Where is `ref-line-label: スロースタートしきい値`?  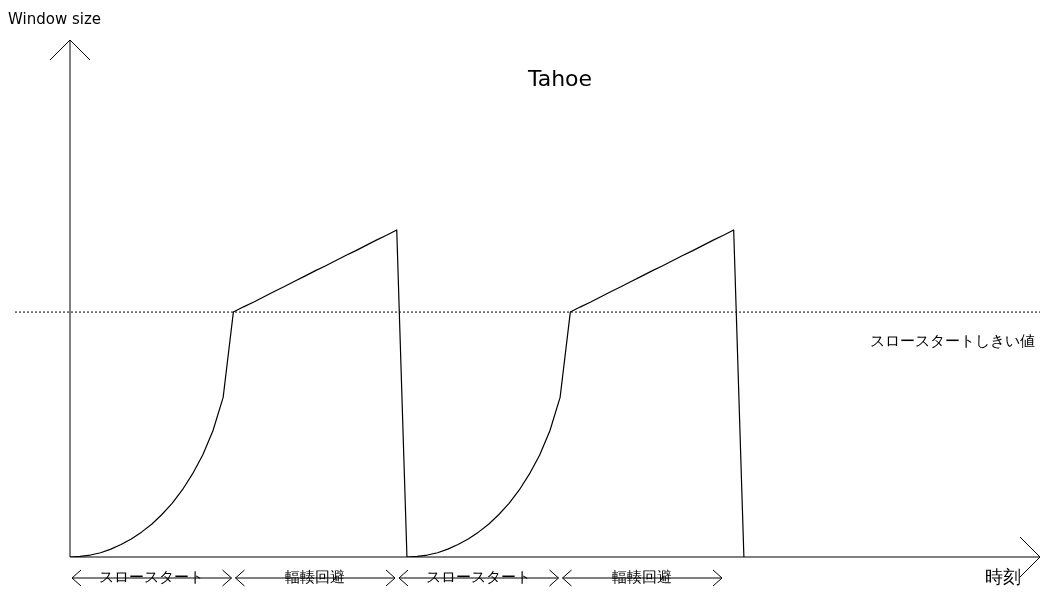 ref-line-label: スロースタートしきい値 is located at coordinates (952, 340).